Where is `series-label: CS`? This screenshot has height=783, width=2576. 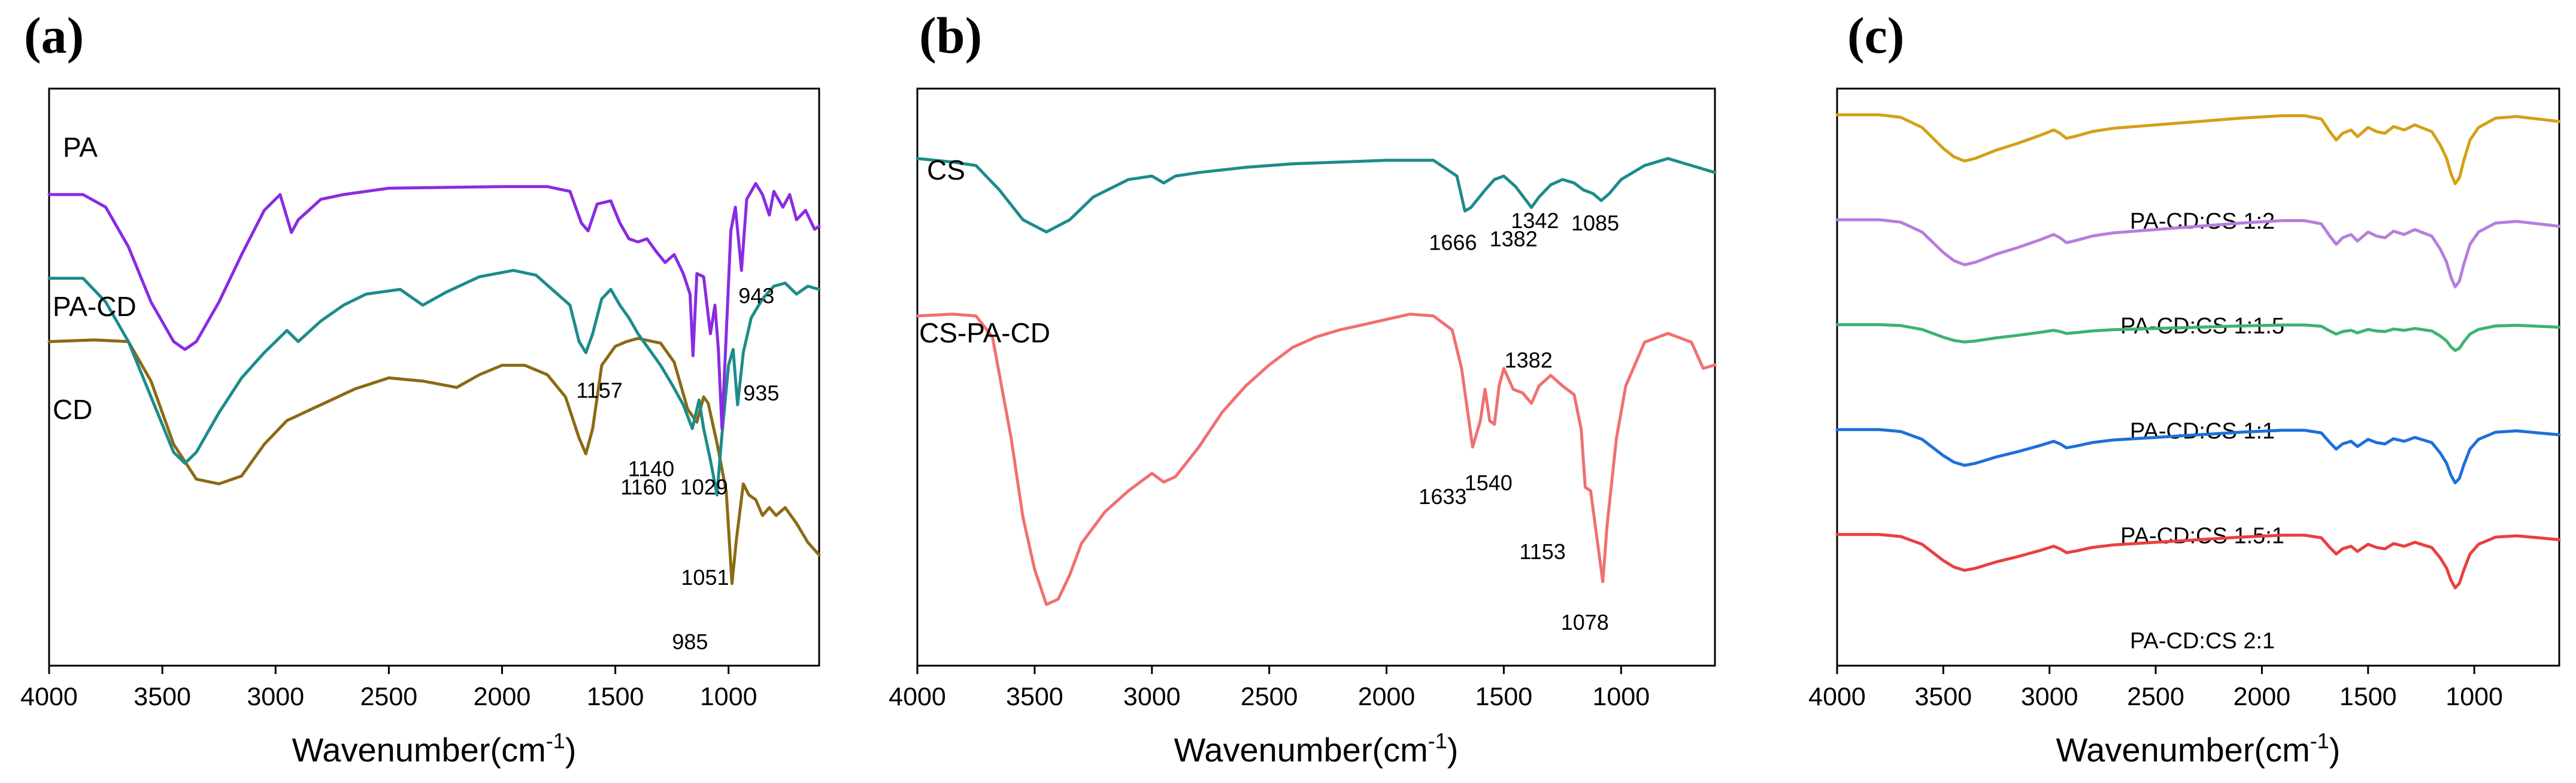
series-label: CS is located at coordinates (946, 170).